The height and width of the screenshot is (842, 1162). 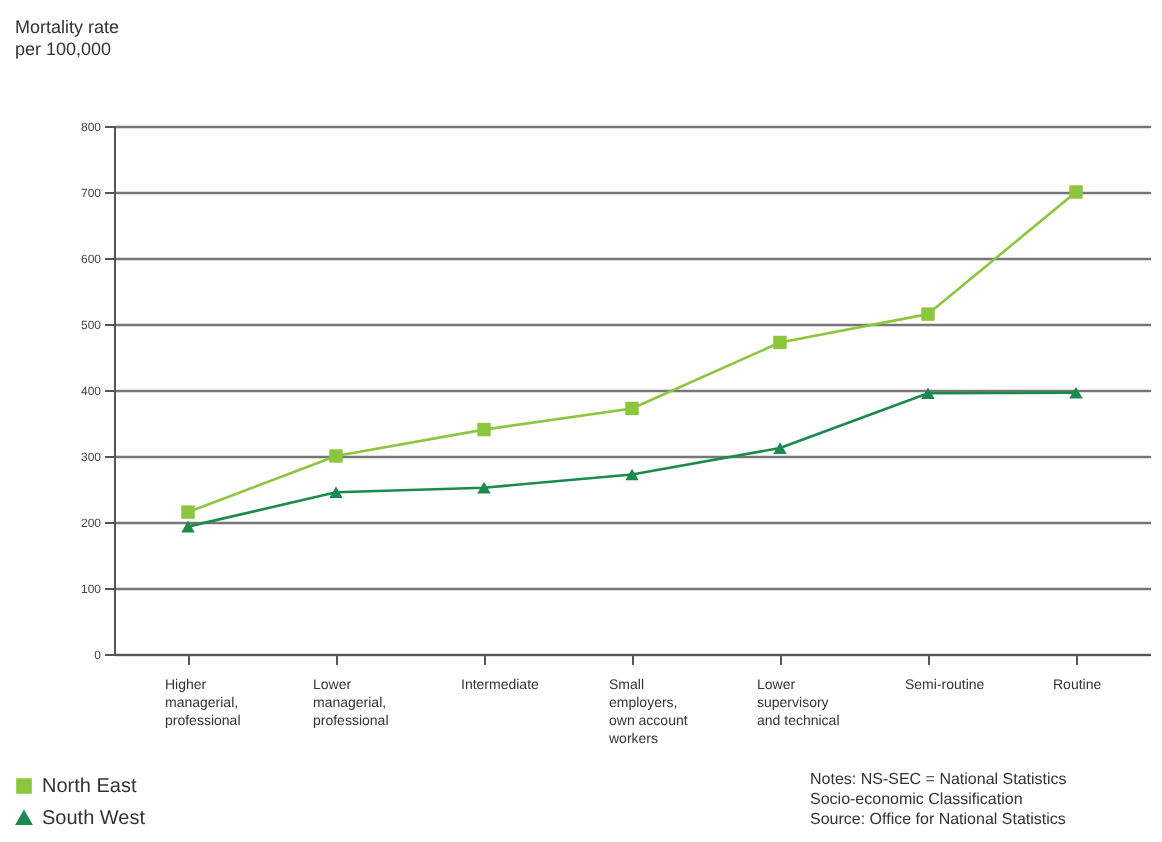 I want to click on source-note: Source: Office for National Statistics, so click(x=938, y=820).